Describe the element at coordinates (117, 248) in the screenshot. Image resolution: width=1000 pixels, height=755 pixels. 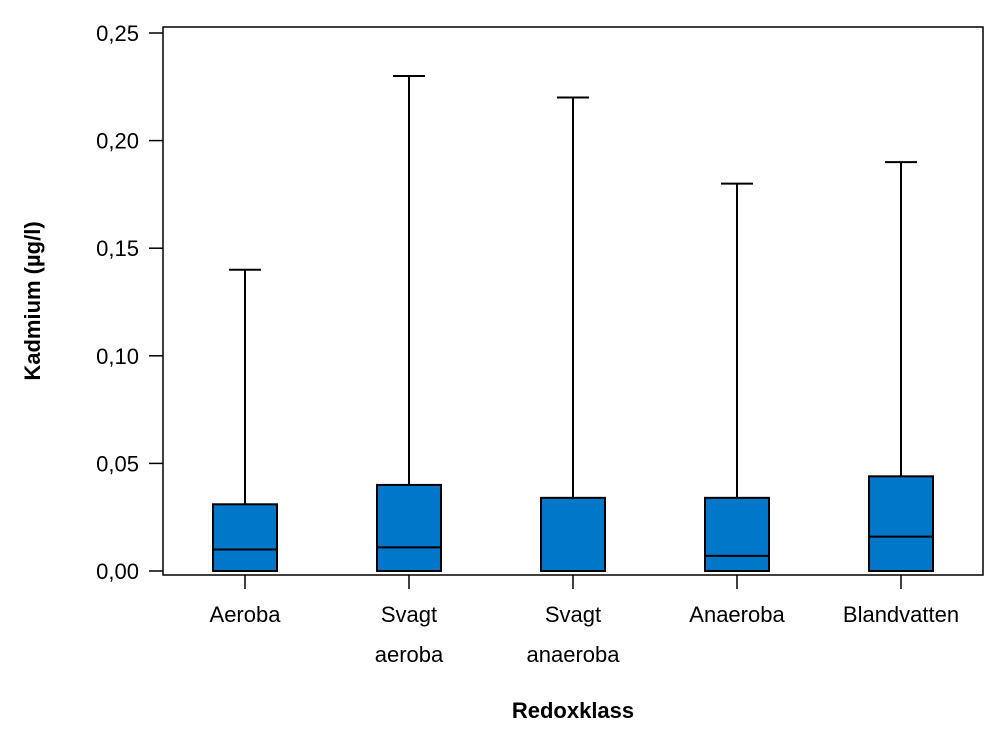
I see `y-tick-label: 0,15` at that location.